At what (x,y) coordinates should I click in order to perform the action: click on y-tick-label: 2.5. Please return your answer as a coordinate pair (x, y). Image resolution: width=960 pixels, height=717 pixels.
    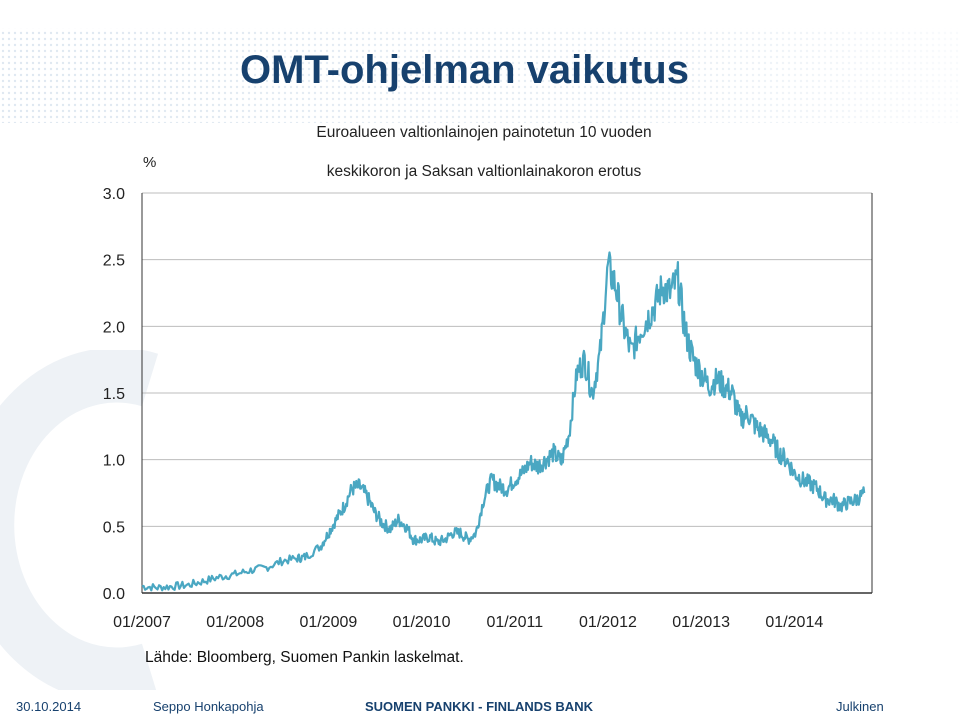
    Looking at the image, I should click on (114, 261).